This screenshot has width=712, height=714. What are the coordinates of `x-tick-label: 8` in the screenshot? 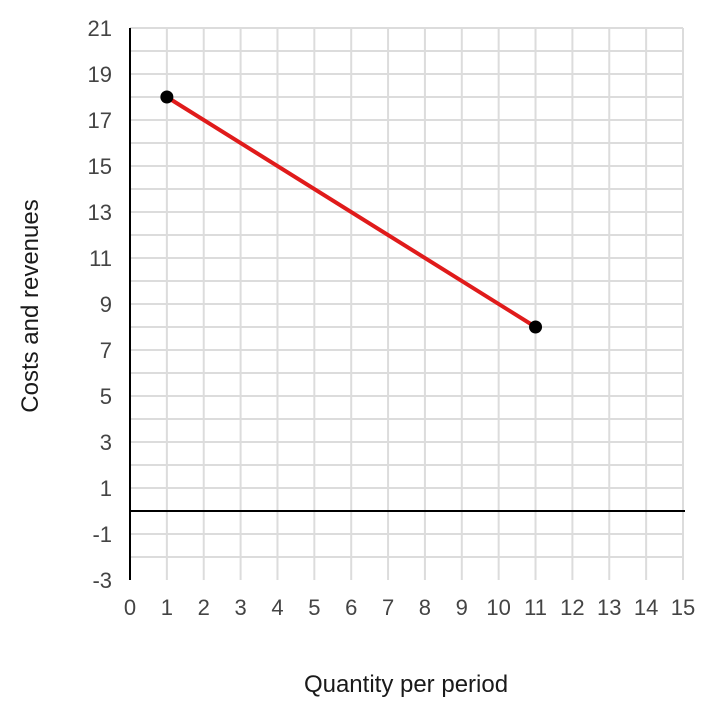 It's located at (425, 607).